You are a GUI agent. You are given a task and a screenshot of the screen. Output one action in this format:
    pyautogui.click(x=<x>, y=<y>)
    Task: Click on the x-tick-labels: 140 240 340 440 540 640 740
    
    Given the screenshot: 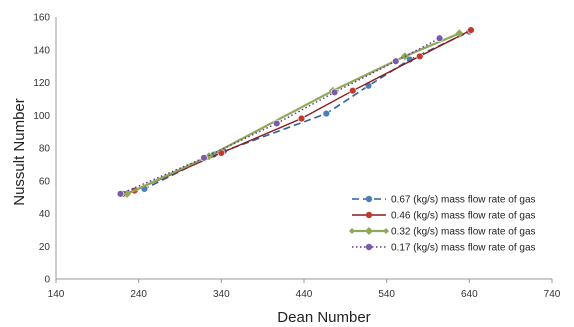 What is the action you would take?
    pyautogui.click(x=304, y=289)
    